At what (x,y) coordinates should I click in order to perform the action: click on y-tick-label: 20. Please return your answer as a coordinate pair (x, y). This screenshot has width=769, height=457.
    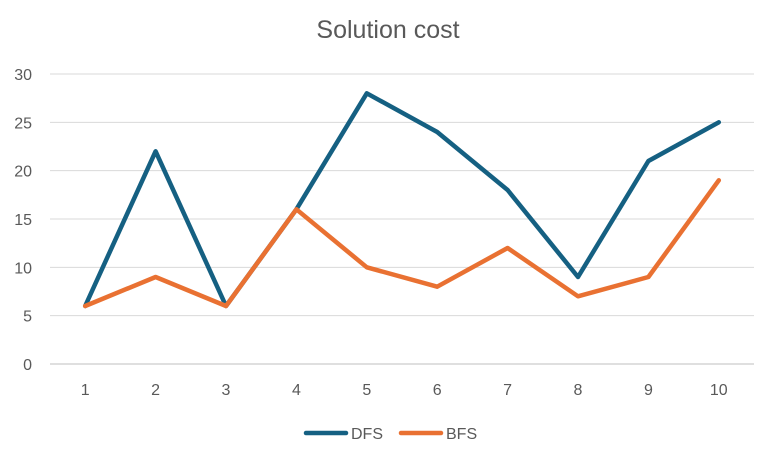
    Looking at the image, I should click on (23, 172).